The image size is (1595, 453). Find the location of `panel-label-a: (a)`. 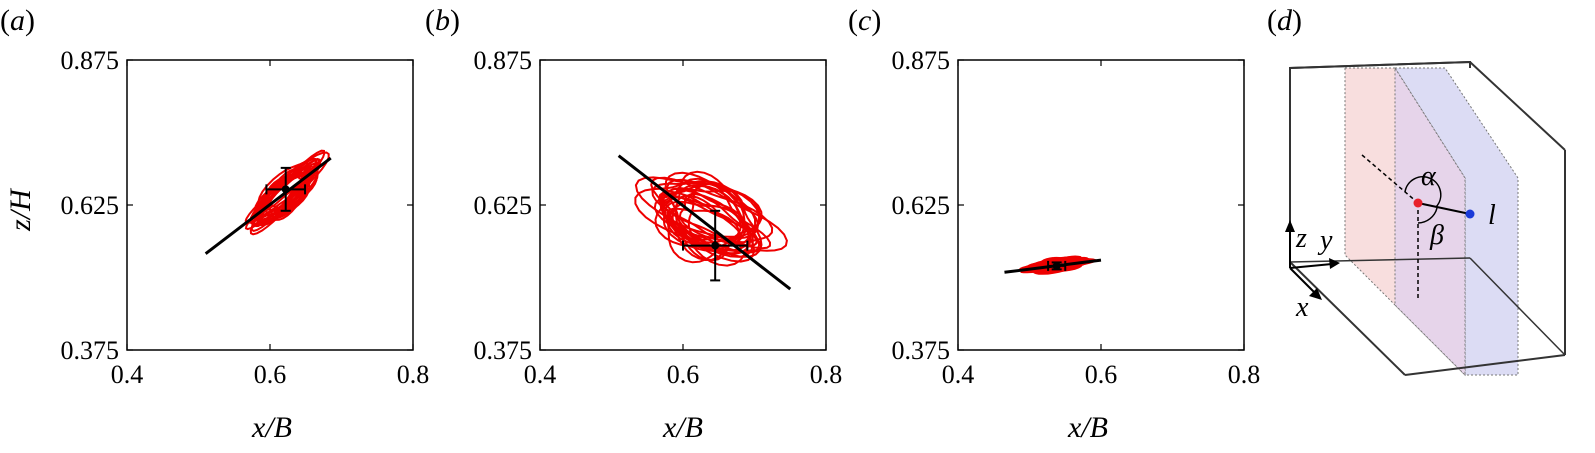

panel-label-a: (a) is located at coordinates (17, 20).